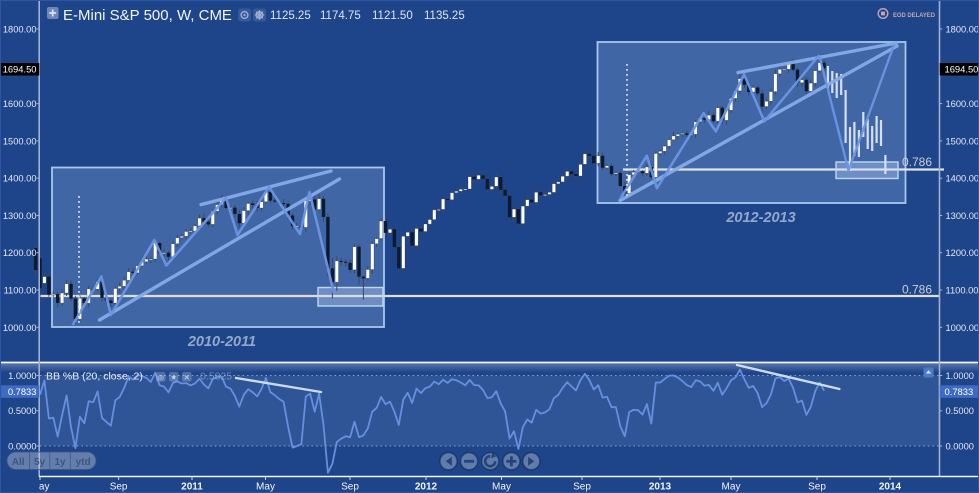 The height and width of the screenshot is (493, 979). Describe the element at coordinates (60, 462) in the screenshot. I see `svg-text: 1y` at that location.